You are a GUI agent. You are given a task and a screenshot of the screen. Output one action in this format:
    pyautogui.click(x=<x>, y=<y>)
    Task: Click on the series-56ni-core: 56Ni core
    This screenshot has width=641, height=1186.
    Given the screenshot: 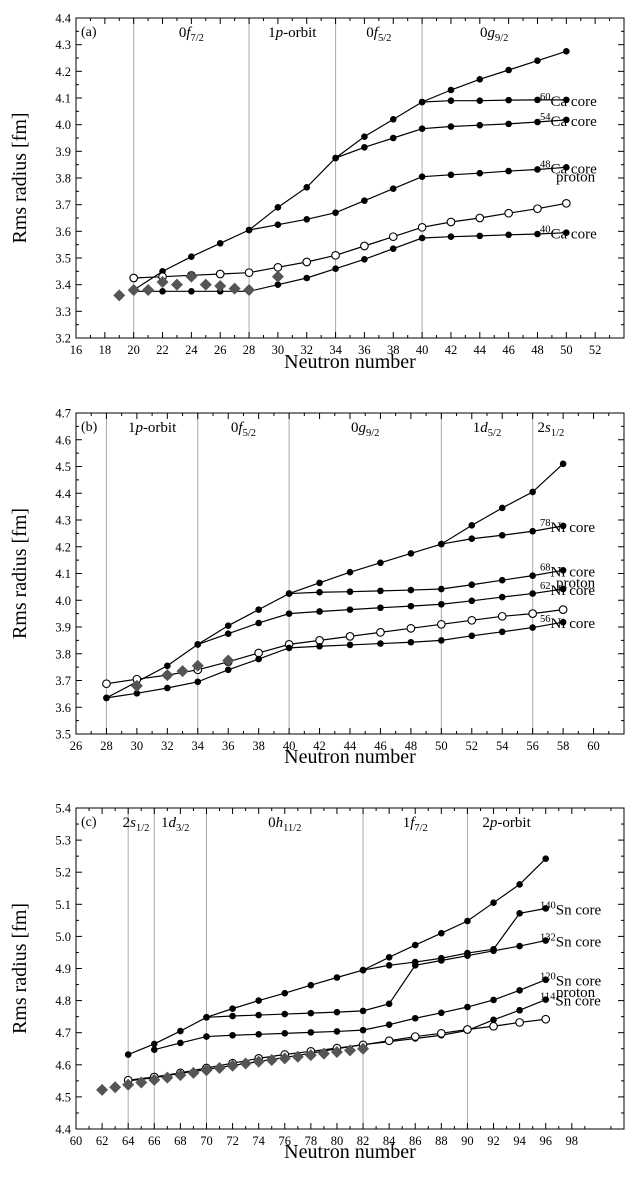 What is the action you would take?
    pyautogui.click(x=349, y=658)
    